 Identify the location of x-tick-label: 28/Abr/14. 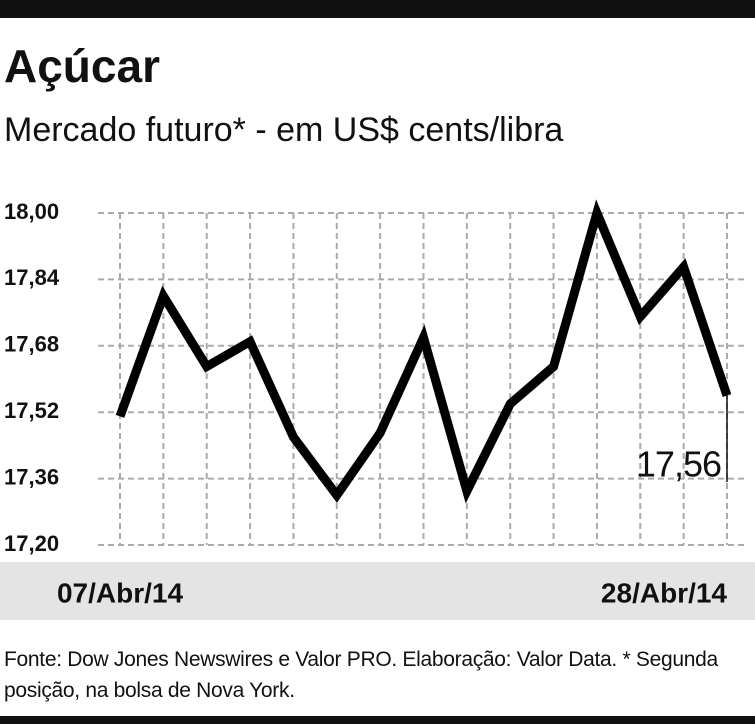
(664, 592).